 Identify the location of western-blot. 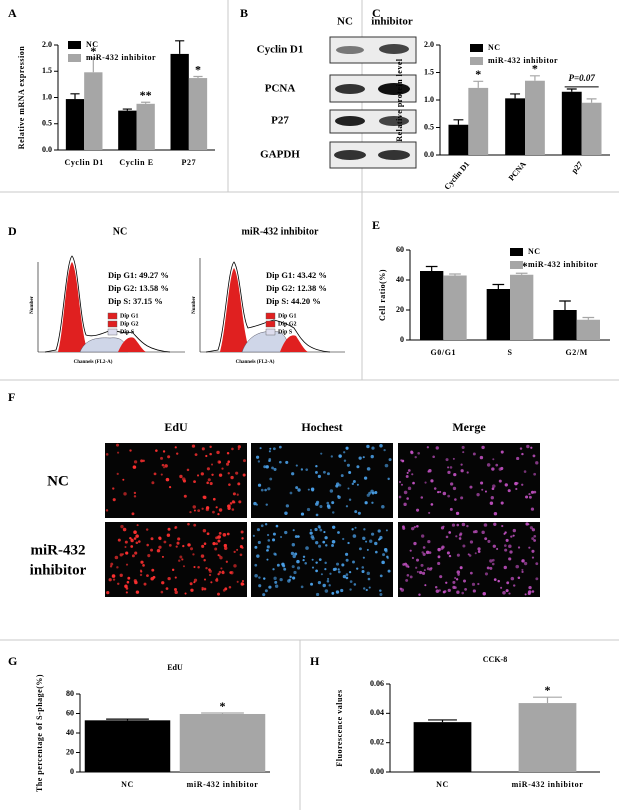
(373, 102).